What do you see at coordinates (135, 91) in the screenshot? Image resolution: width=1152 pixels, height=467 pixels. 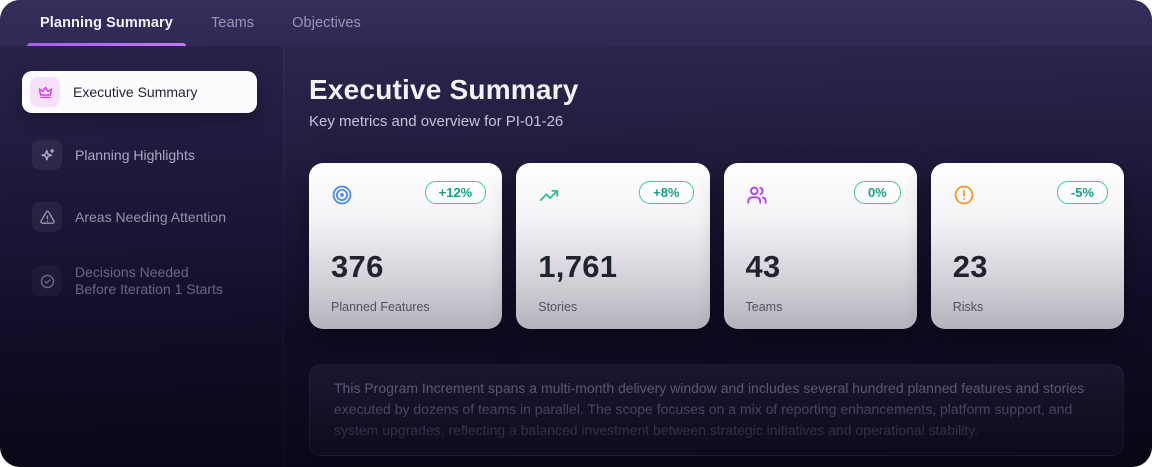 I see `sidebar-item-label: Executive Summary` at bounding box center [135, 91].